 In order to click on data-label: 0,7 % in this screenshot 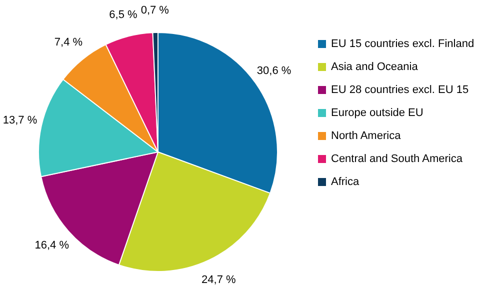, I will do `click(155, 10)`.